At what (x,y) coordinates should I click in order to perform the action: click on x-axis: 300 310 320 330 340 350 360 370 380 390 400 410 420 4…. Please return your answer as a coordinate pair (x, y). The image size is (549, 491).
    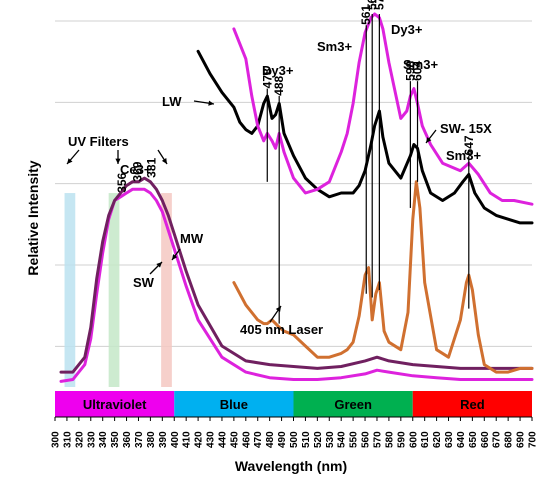
    Looking at the image, I should click on (295, 432).